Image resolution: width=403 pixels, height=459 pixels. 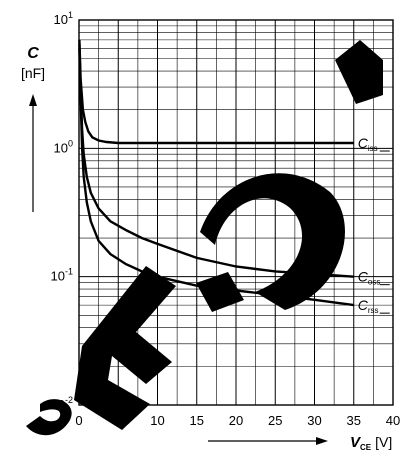 What do you see at coordinates (63, 146) in the screenshot?
I see `y-tick-label: 10⁰` at bounding box center [63, 146].